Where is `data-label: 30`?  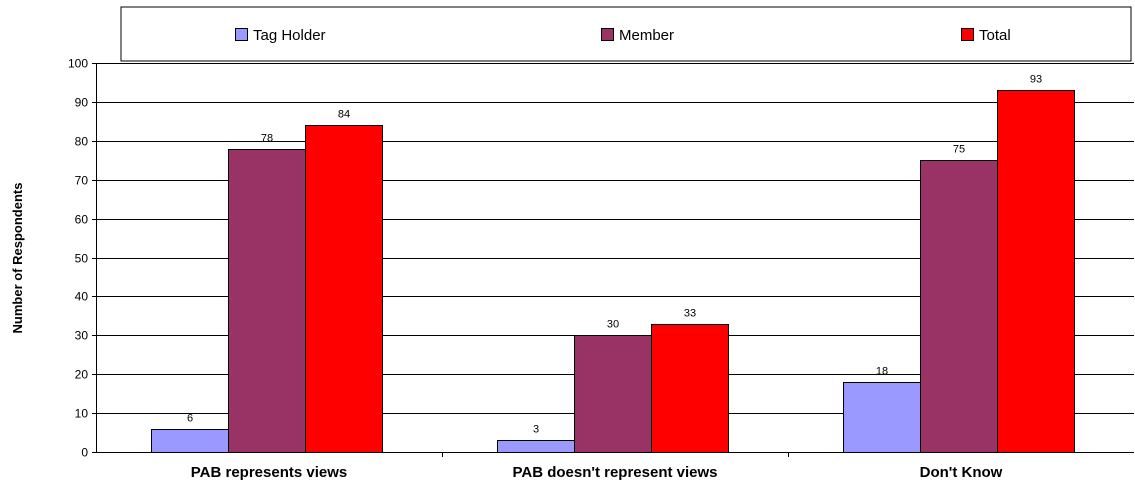
data-label: 30 is located at coordinates (613, 325).